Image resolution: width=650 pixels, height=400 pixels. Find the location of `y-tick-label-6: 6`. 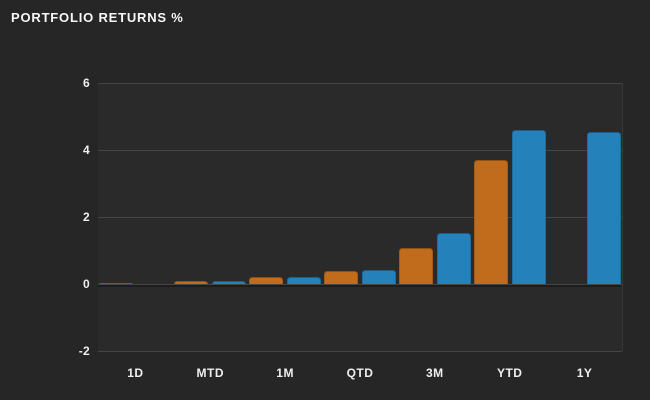

y-tick-label-6: 6 is located at coordinates (86, 83).